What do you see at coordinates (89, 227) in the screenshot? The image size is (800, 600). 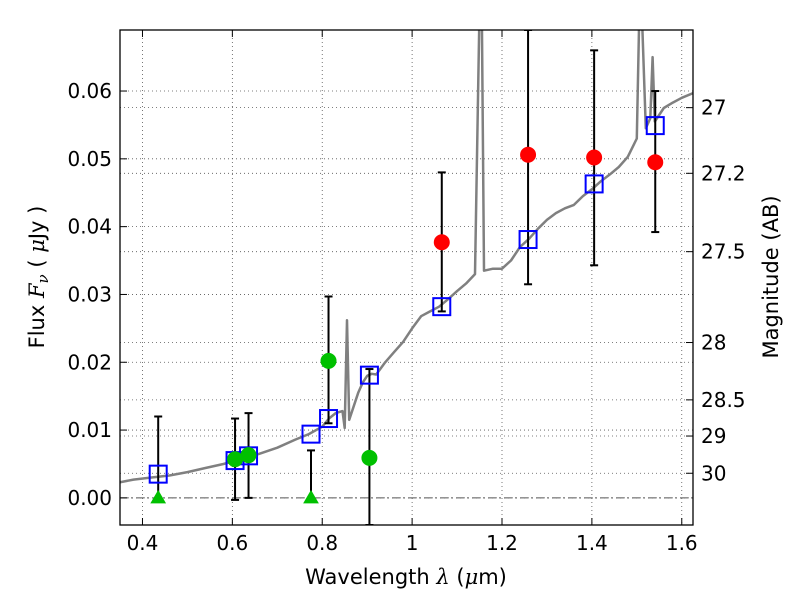 I see `y-tick-label: 0.04` at bounding box center [89, 227].